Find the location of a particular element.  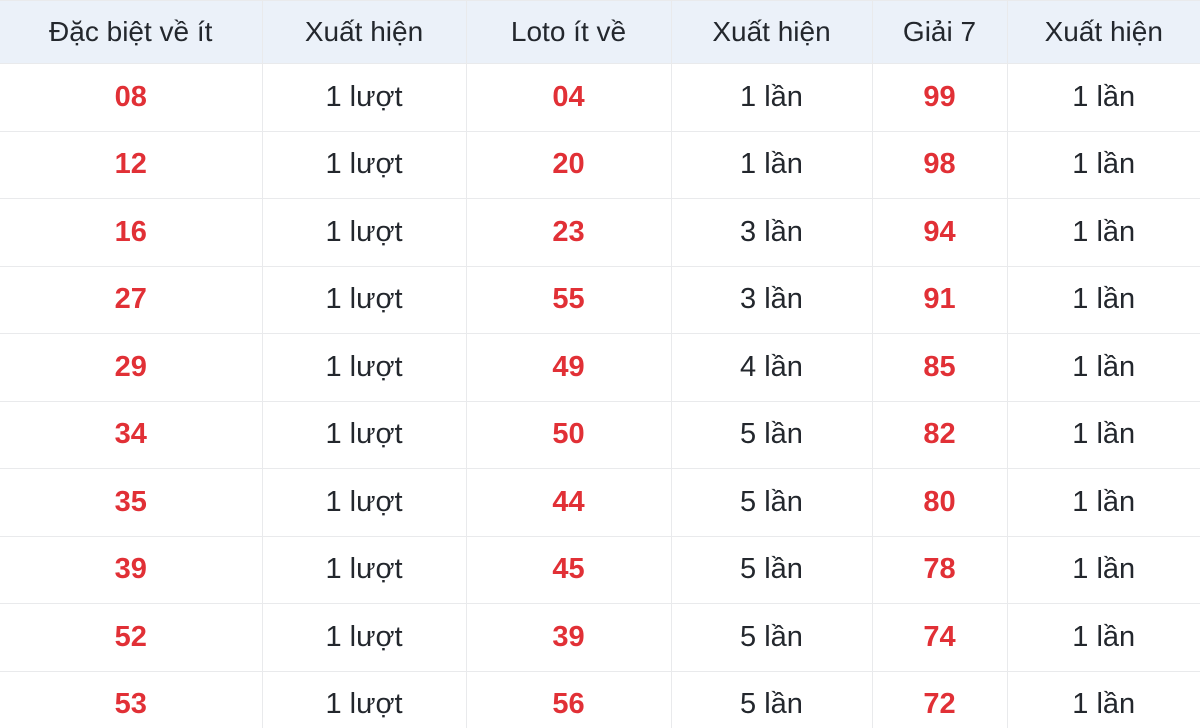

cell-number: 82 is located at coordinates (939, 434).